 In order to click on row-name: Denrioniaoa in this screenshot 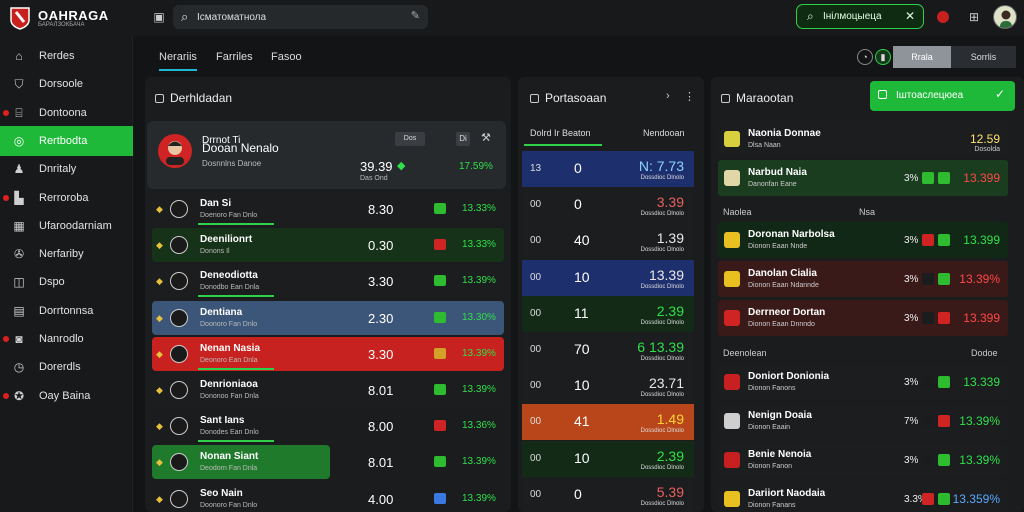, I will do `click(229, 384)`.